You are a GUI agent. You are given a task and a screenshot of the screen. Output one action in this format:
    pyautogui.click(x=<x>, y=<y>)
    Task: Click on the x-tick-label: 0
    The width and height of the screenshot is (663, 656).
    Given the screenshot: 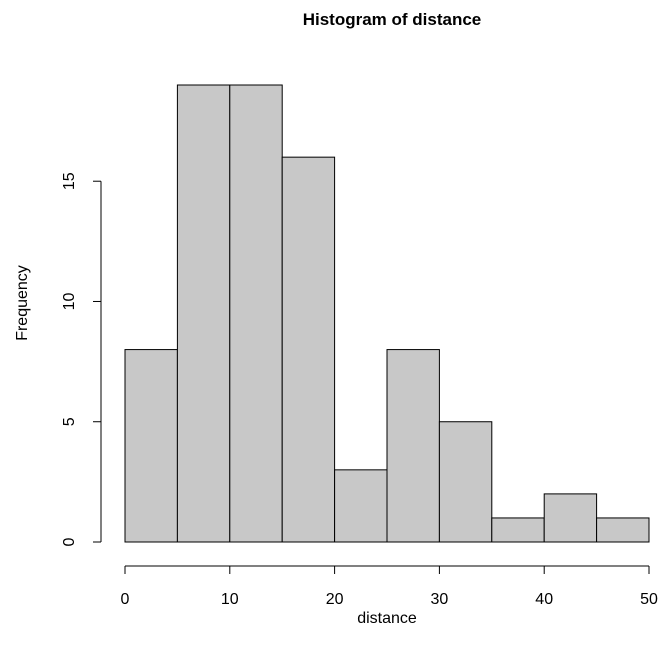 What is the action you would take?
    pyautogui.click(x=125, y=599)
    